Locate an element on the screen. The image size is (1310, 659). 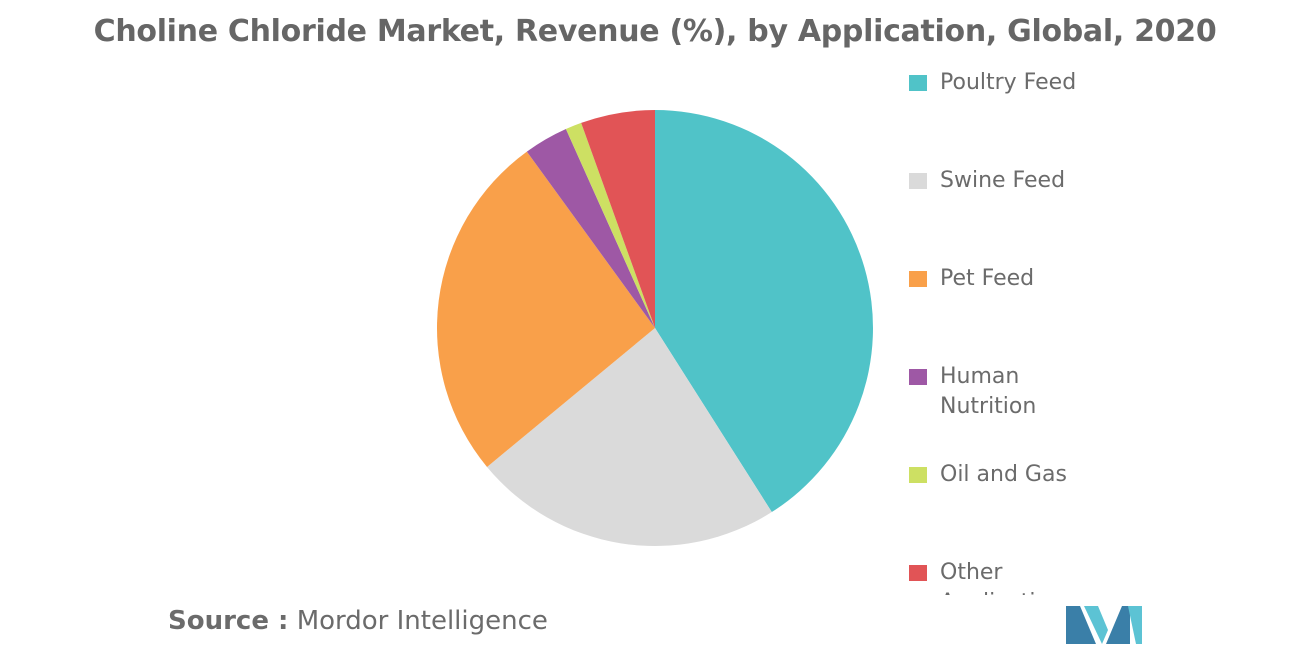
logo-shape-left is located at coordinates (1081, 625).